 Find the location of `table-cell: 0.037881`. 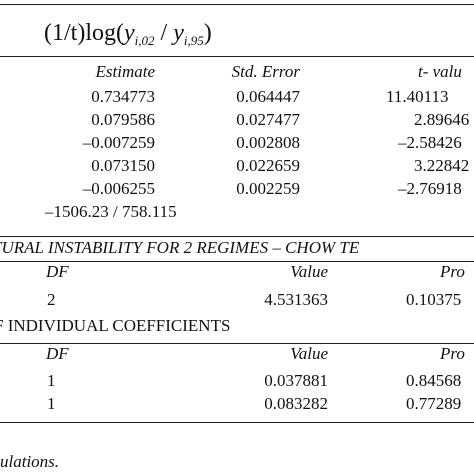

table-cell: 0.037881 is located at coordinates (296, 380).